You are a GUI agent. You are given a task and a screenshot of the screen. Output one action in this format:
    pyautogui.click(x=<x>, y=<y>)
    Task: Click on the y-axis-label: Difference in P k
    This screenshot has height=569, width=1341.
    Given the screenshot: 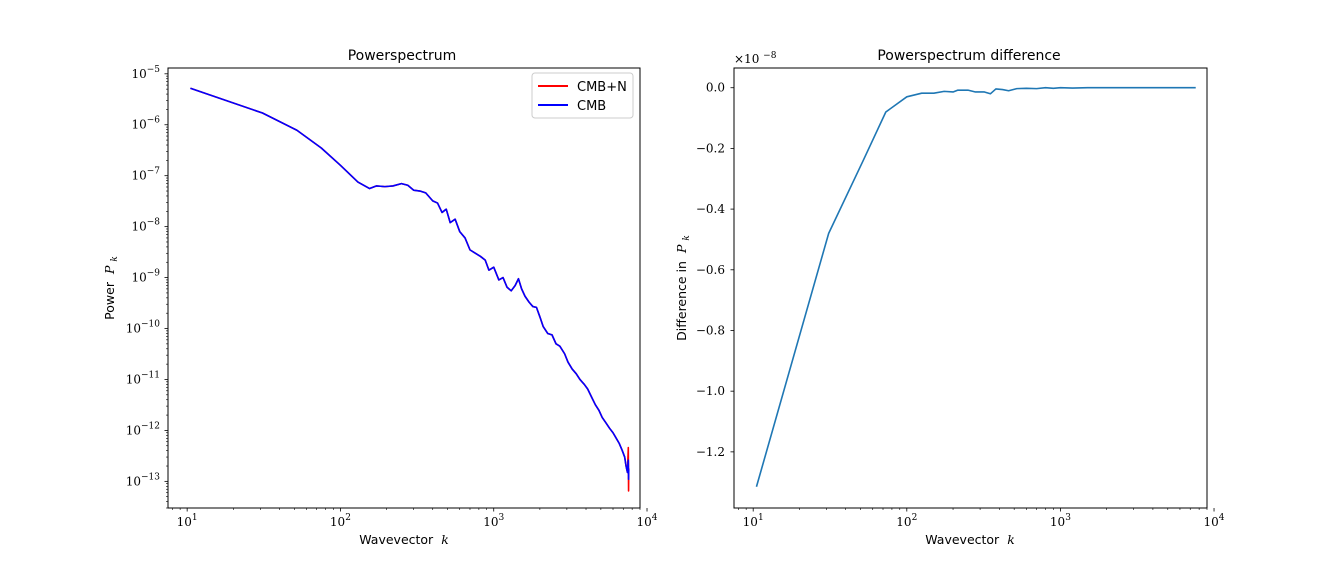 What is the action you would take?
    pyautogui.click(x=683, y=288)
    